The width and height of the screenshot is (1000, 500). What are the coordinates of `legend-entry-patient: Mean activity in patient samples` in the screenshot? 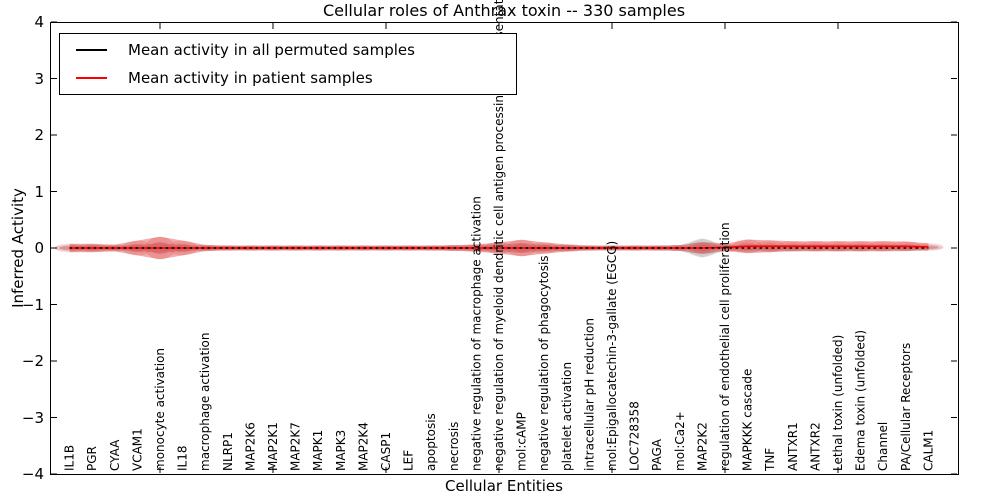 It's located at (288, 78).